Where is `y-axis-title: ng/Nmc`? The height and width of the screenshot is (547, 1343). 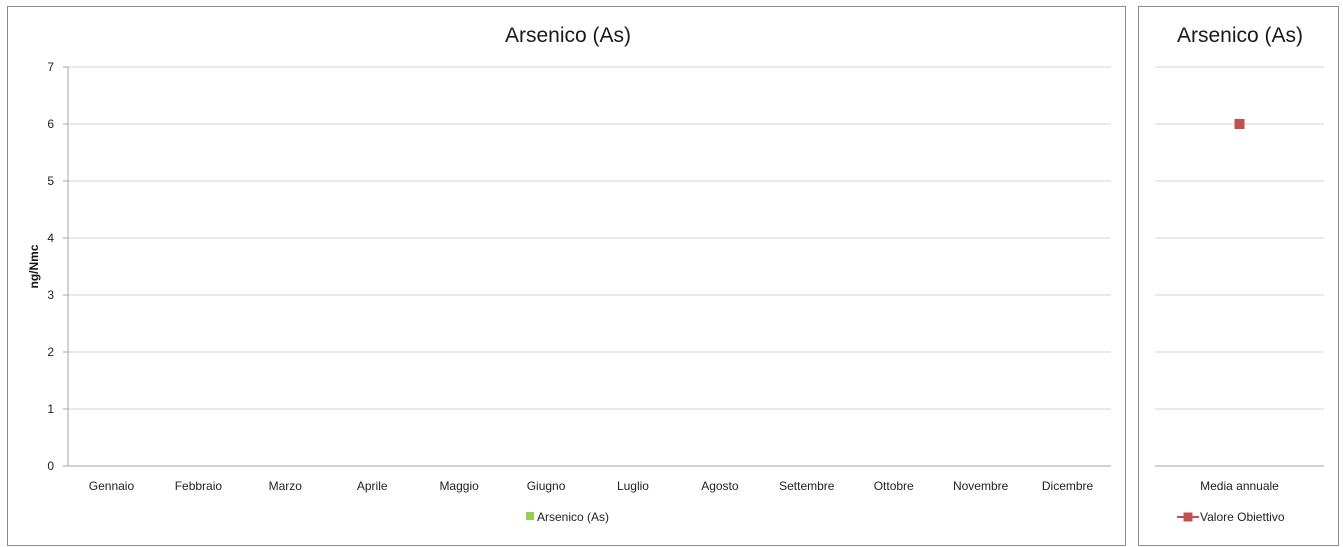 y-axis-title: ng/Nmc is located at coordinates (34, 266).